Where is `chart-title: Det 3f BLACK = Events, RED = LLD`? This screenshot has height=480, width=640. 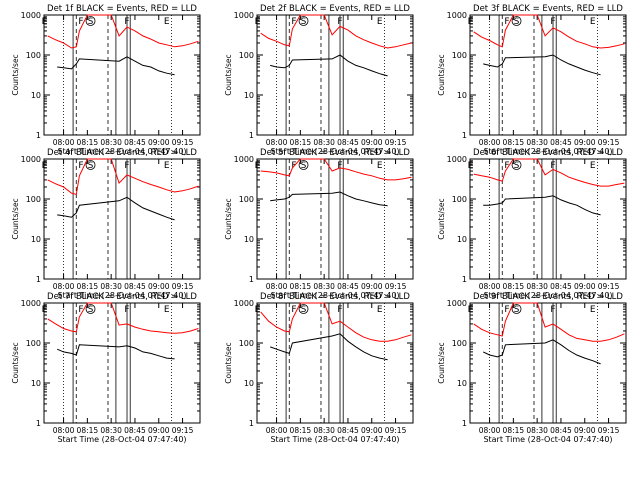 chart-title: Det 3f BLACK = Events, RED = LLD is located at coordinates (548, 9).